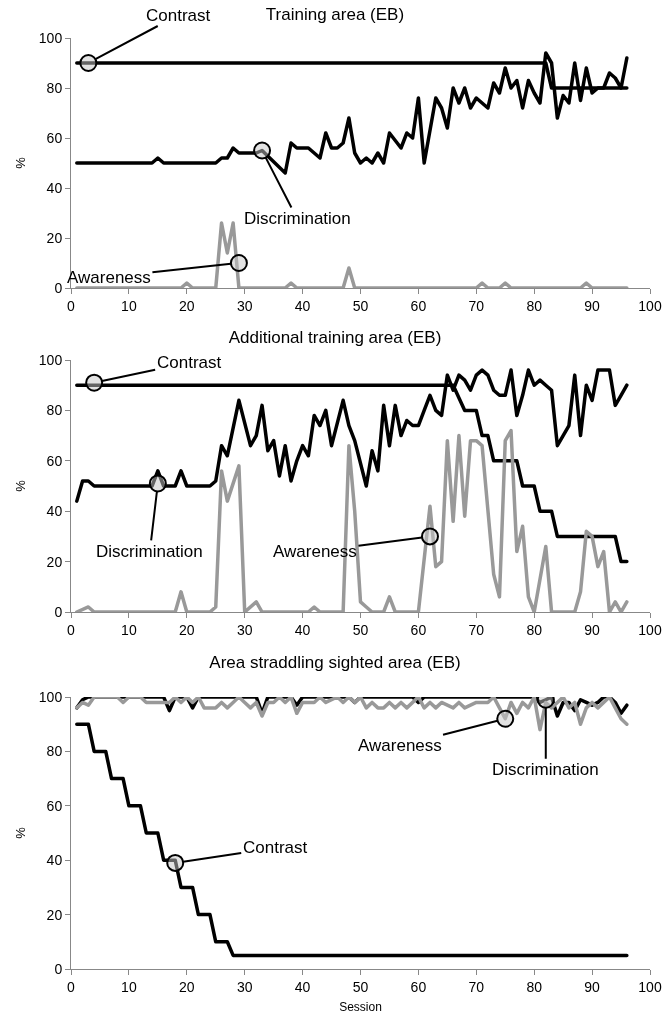 The width and height of the screenshot is (670, 1022). I want to click on x-axis-title: Session, so click(360, 1006).